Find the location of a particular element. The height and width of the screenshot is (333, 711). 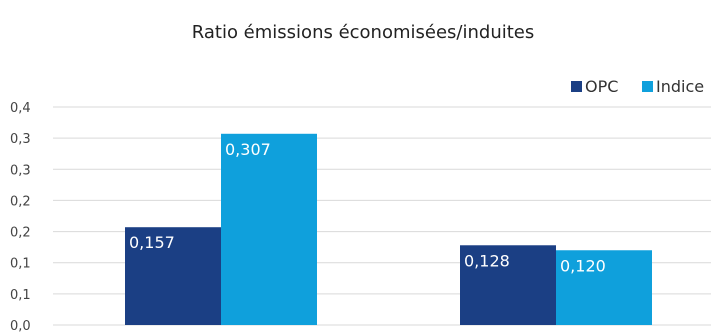

data-label: 0,120 is located at coordinates (583, 265).